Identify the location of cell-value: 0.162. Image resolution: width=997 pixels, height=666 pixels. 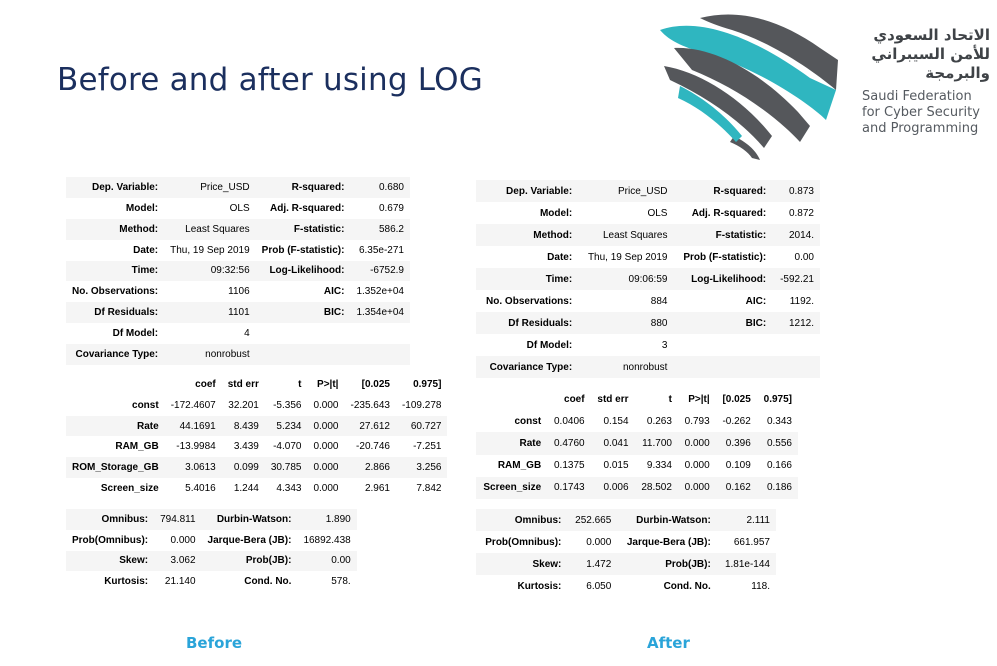
(736, 487).